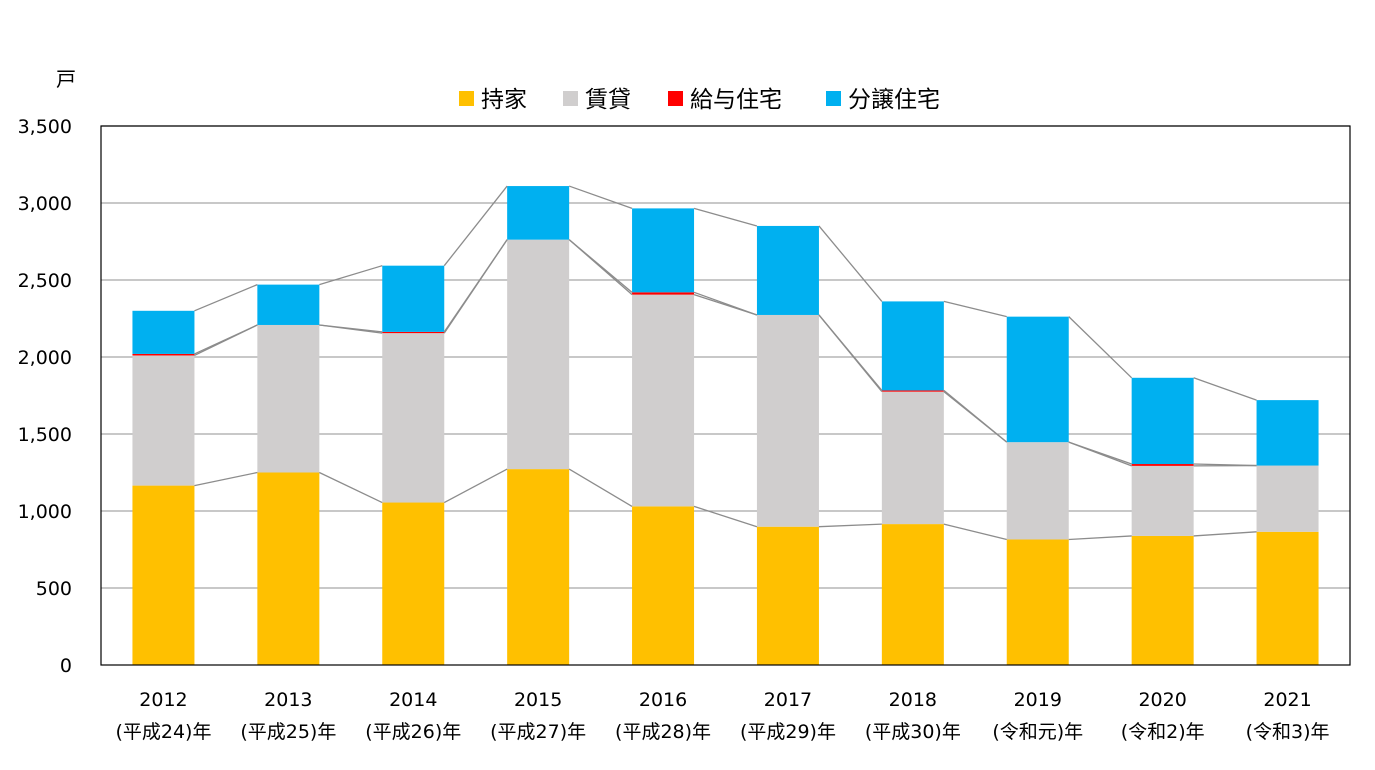 This screenshot has width=1375, height=770. Describe the element at coordinates (45, 435) in the screenshot. I see `y-tick-label: 1,500` at that location.